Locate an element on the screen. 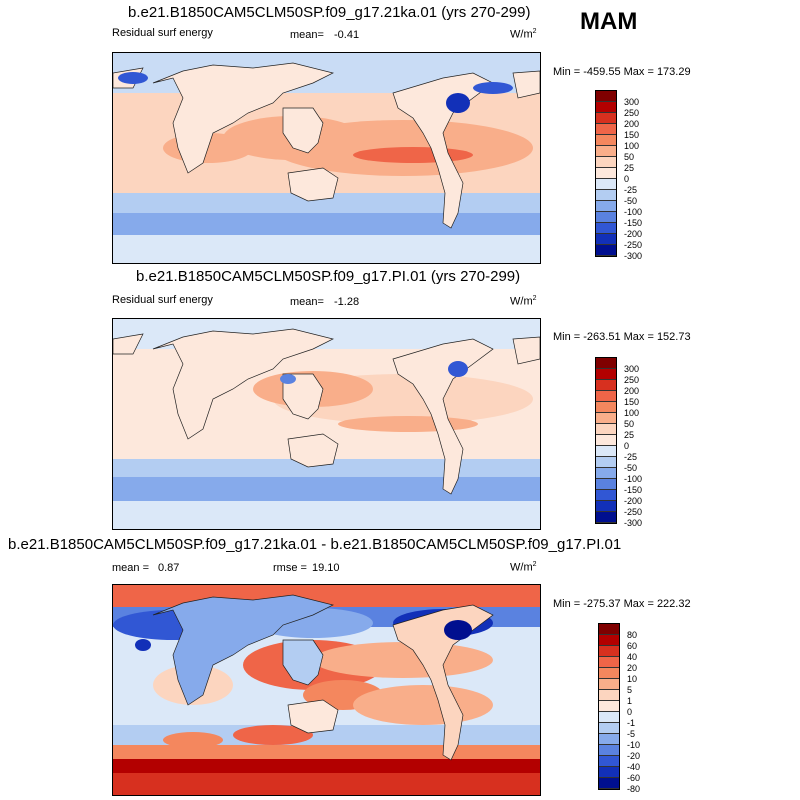 Image resolution: width=800 pixels, height=800 pixels. panel3-map-image is located at coordinates (326, 690).